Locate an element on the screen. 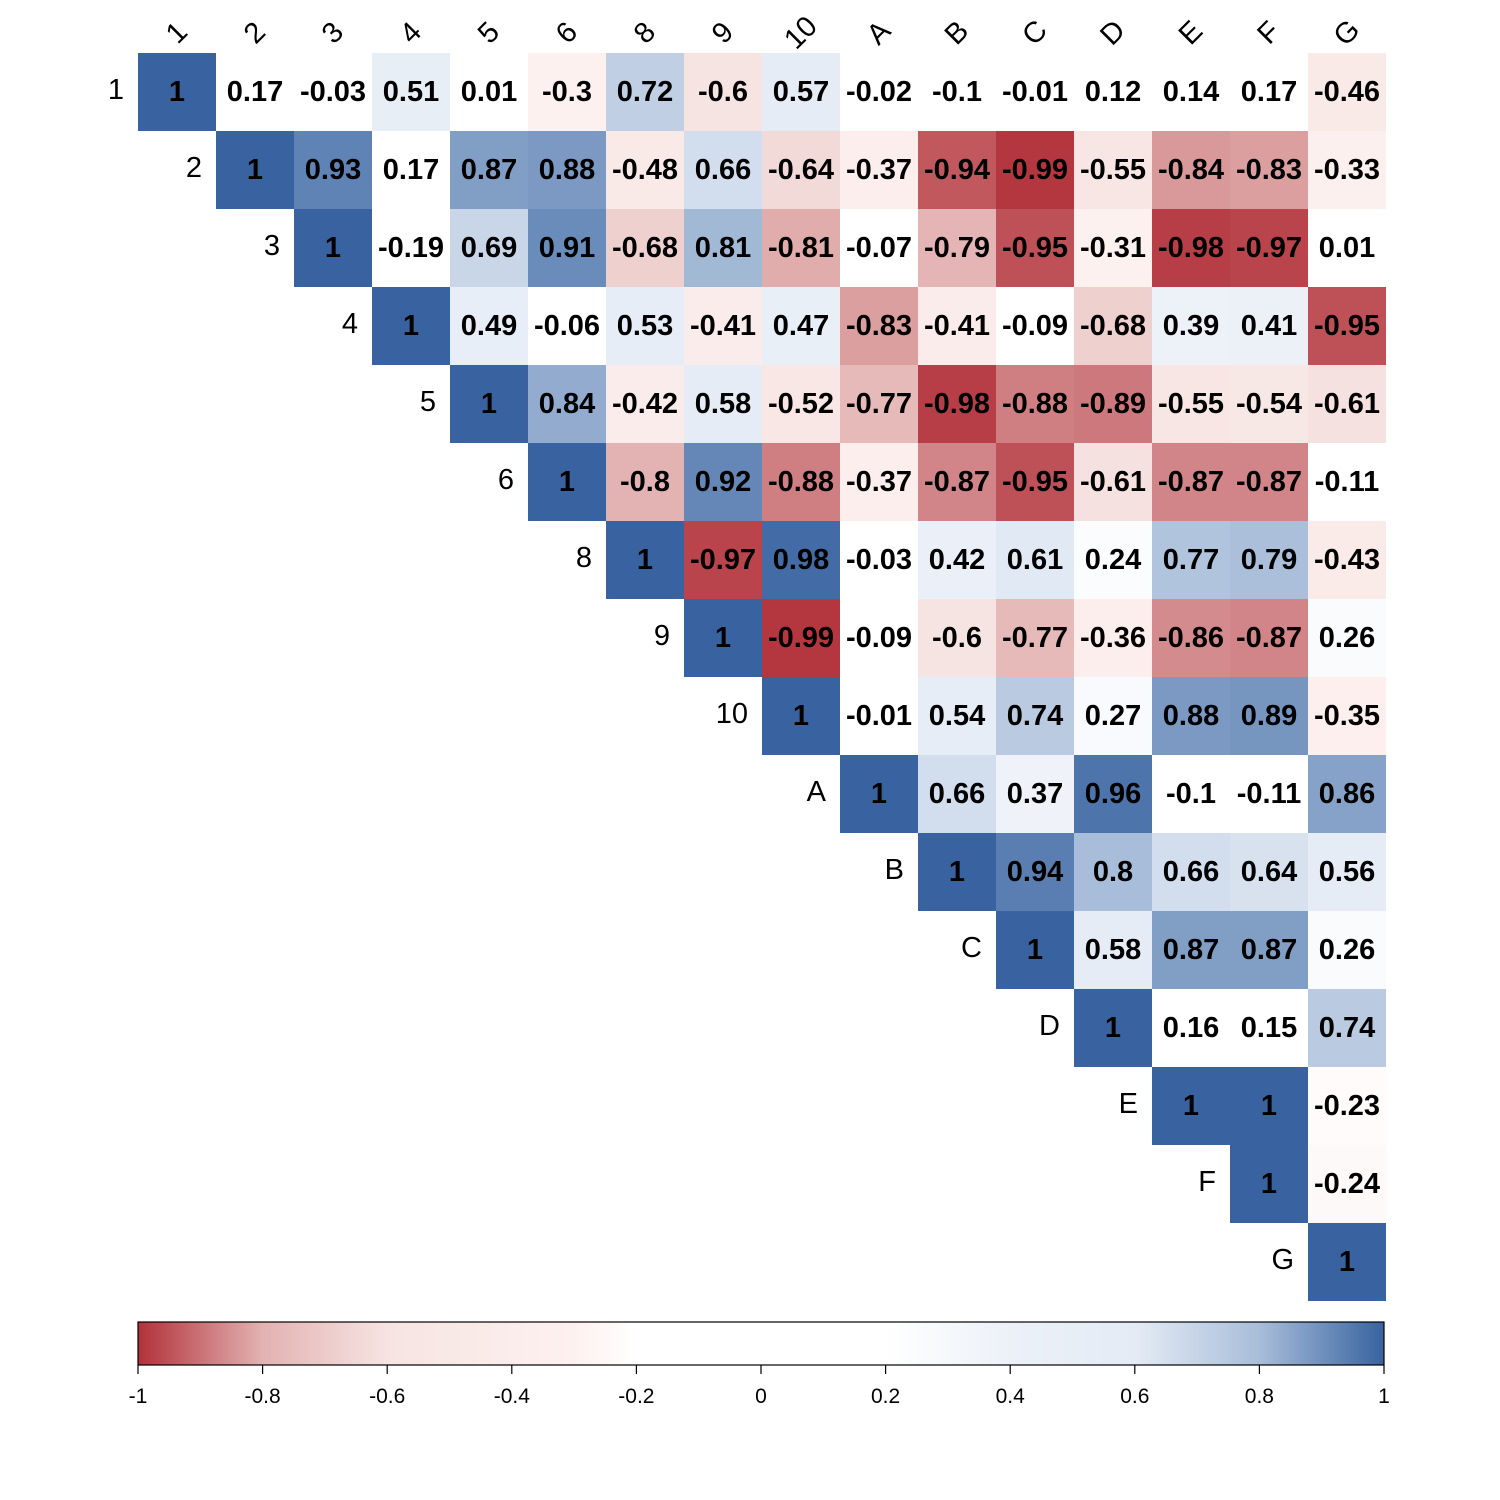 The width and height of the screenshot is (1500, 1500). legend-tick-label: -1 is located at coordinates (138, 1396).